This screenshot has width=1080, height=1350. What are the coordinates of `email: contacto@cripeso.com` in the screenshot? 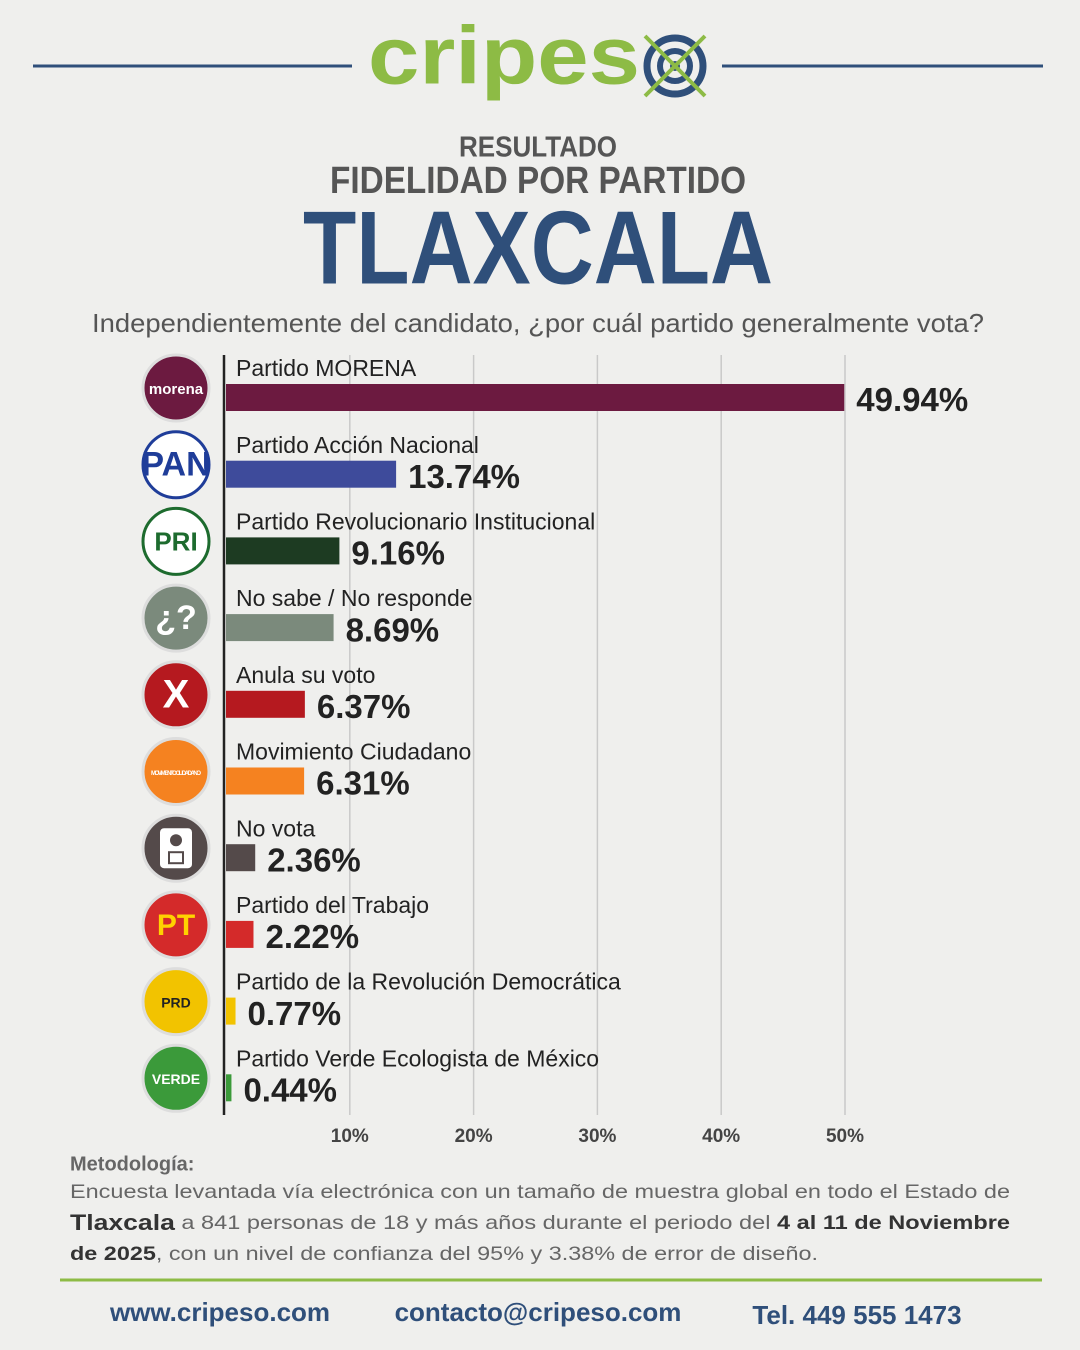 It's located at (538, 1312).